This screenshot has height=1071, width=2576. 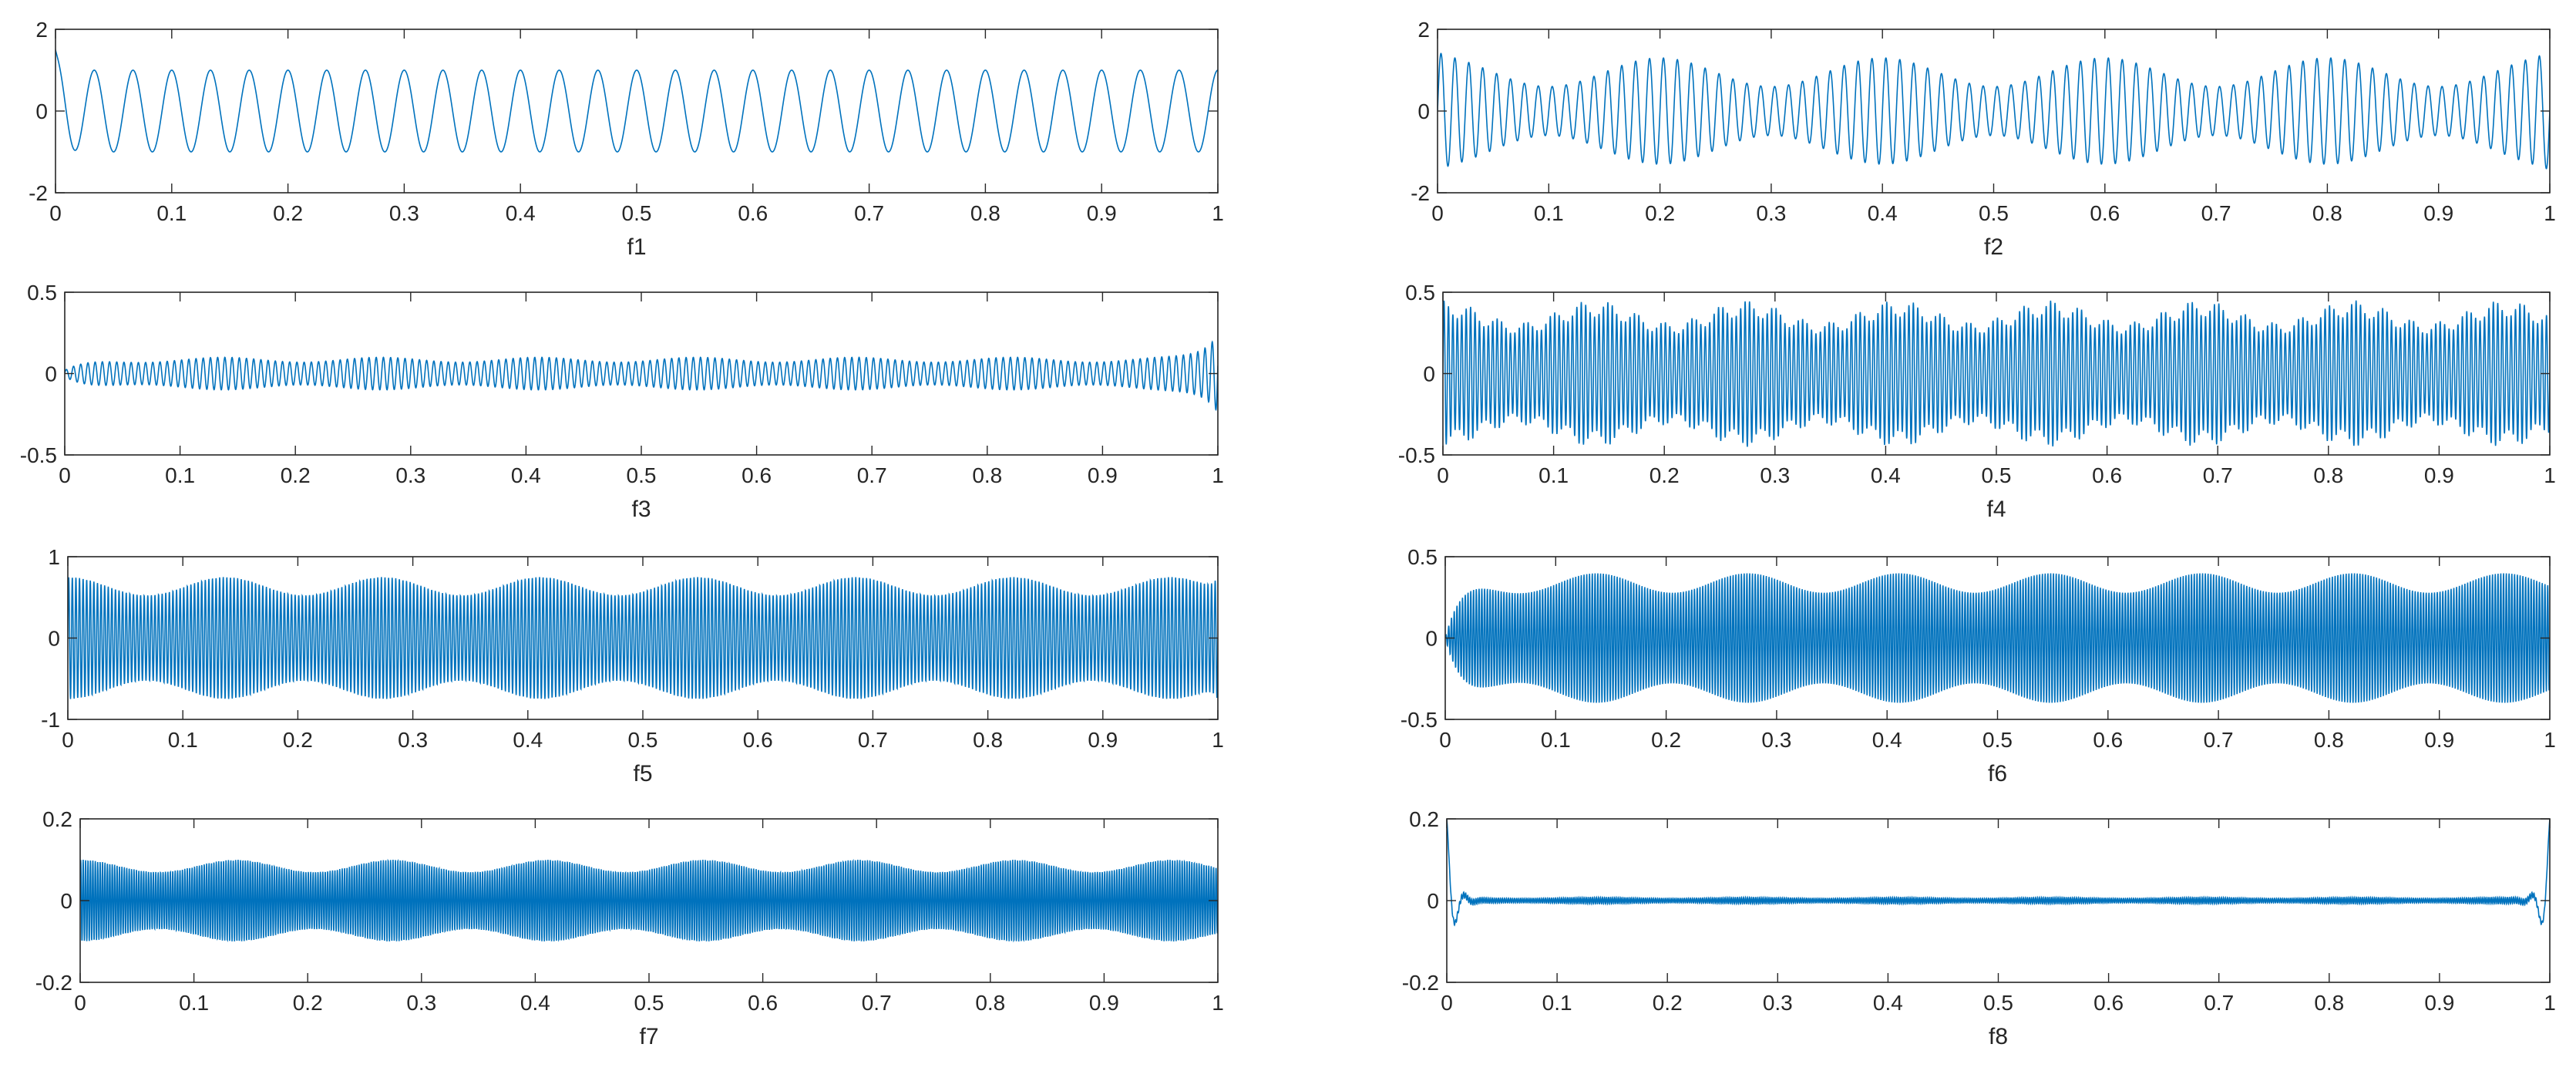 What do you see at coordinates (636, 247) in the screenshot?
I see `x-axis-label: f1` at bounding box center [636, 247].